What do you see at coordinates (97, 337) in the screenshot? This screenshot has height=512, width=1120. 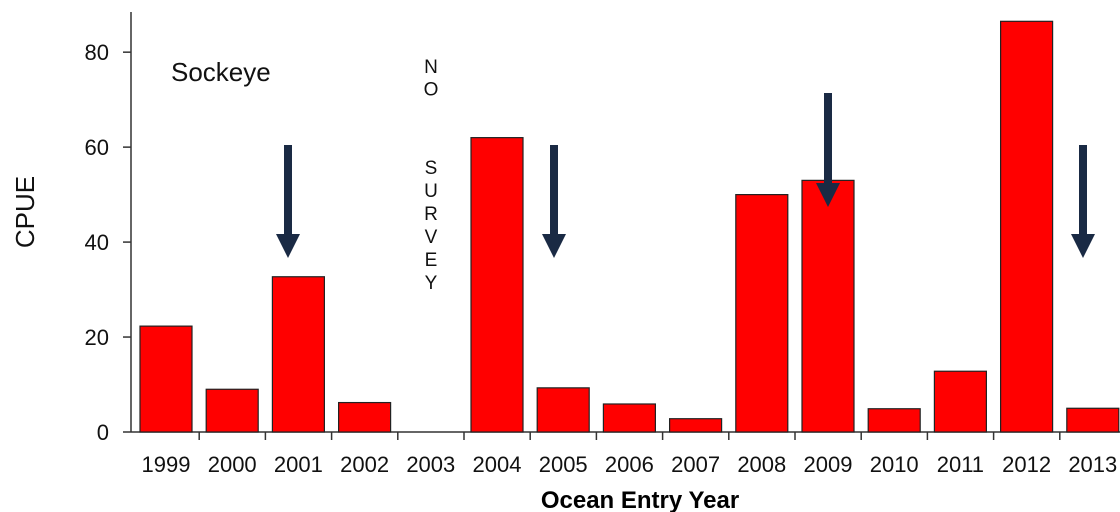 I see `y-tick-label: 20` at bounding box center [97, 337].